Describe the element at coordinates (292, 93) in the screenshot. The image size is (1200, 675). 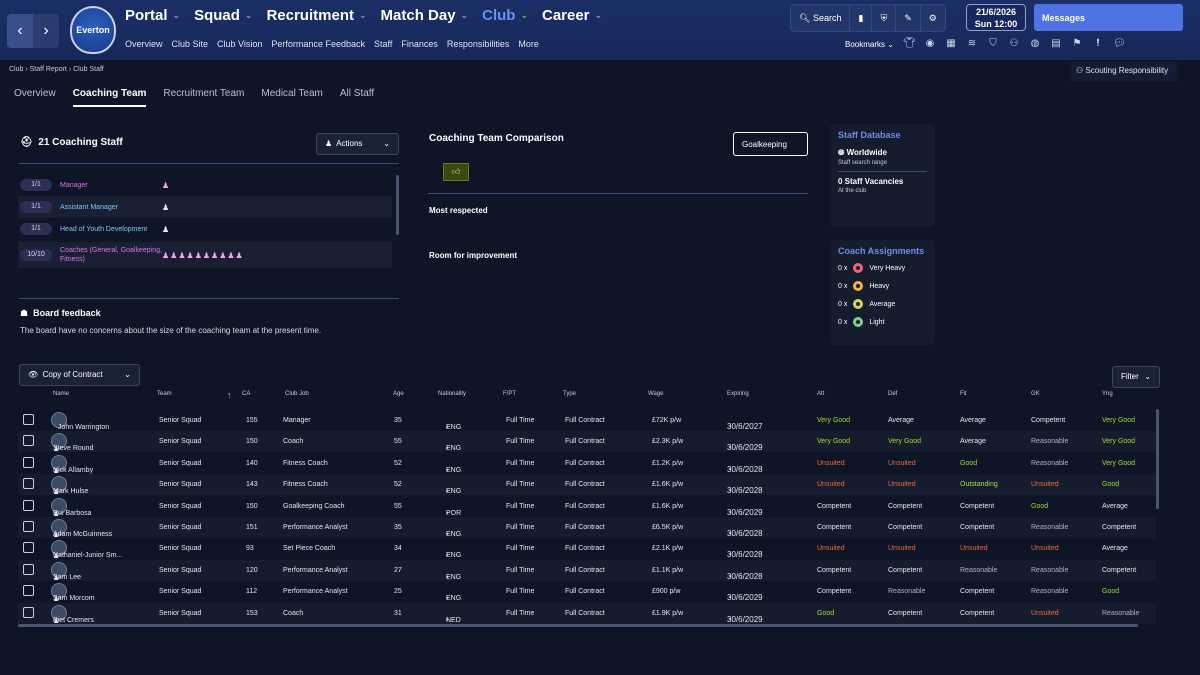
I see `tab-medical-team: Medical Team` at that location.